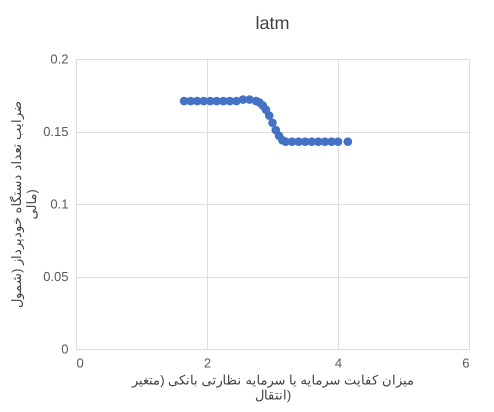  Describe the element at coordinates (24, 204) in the screenshot. I see `y-axis-title: ضرایب تعداد دستگاه خودپرداز (شمول مالی)` at that location.